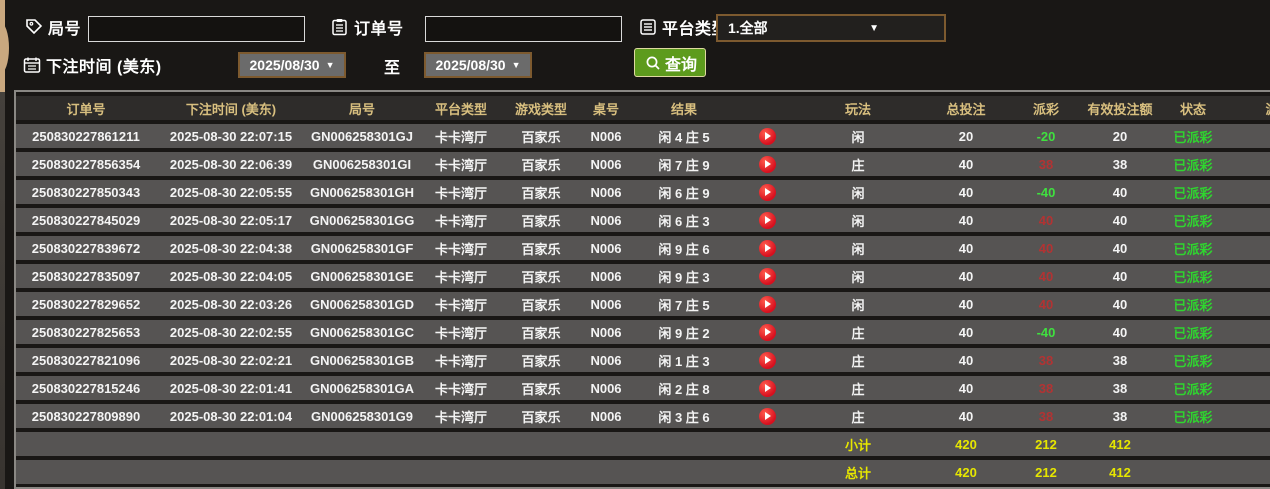 Image resolution: width=1270 pixels, height=489 pixels. Describe the element at coordinates (684, 388) in the screenshot. I see `cell-result: 闲 2 庄 8` at that location.